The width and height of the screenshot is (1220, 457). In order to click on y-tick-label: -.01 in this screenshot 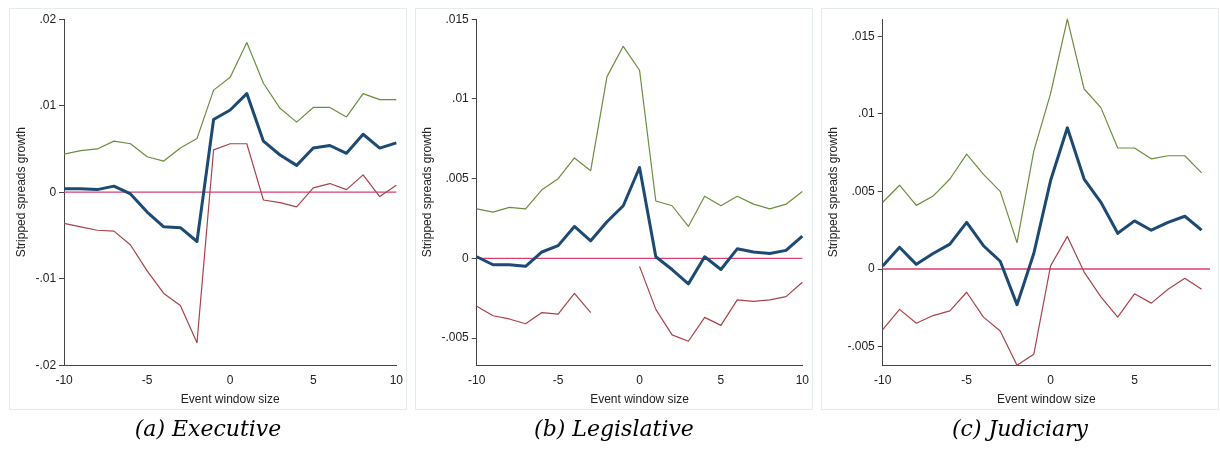, I will do `click(46, 278)`.